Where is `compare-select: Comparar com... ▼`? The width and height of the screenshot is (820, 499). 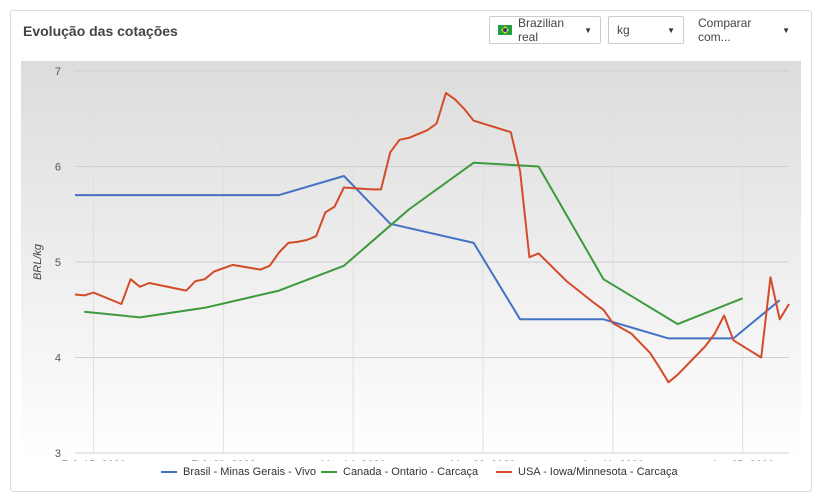
compare-select: Comparar com... ▼ is located at coordinates (744, 30).